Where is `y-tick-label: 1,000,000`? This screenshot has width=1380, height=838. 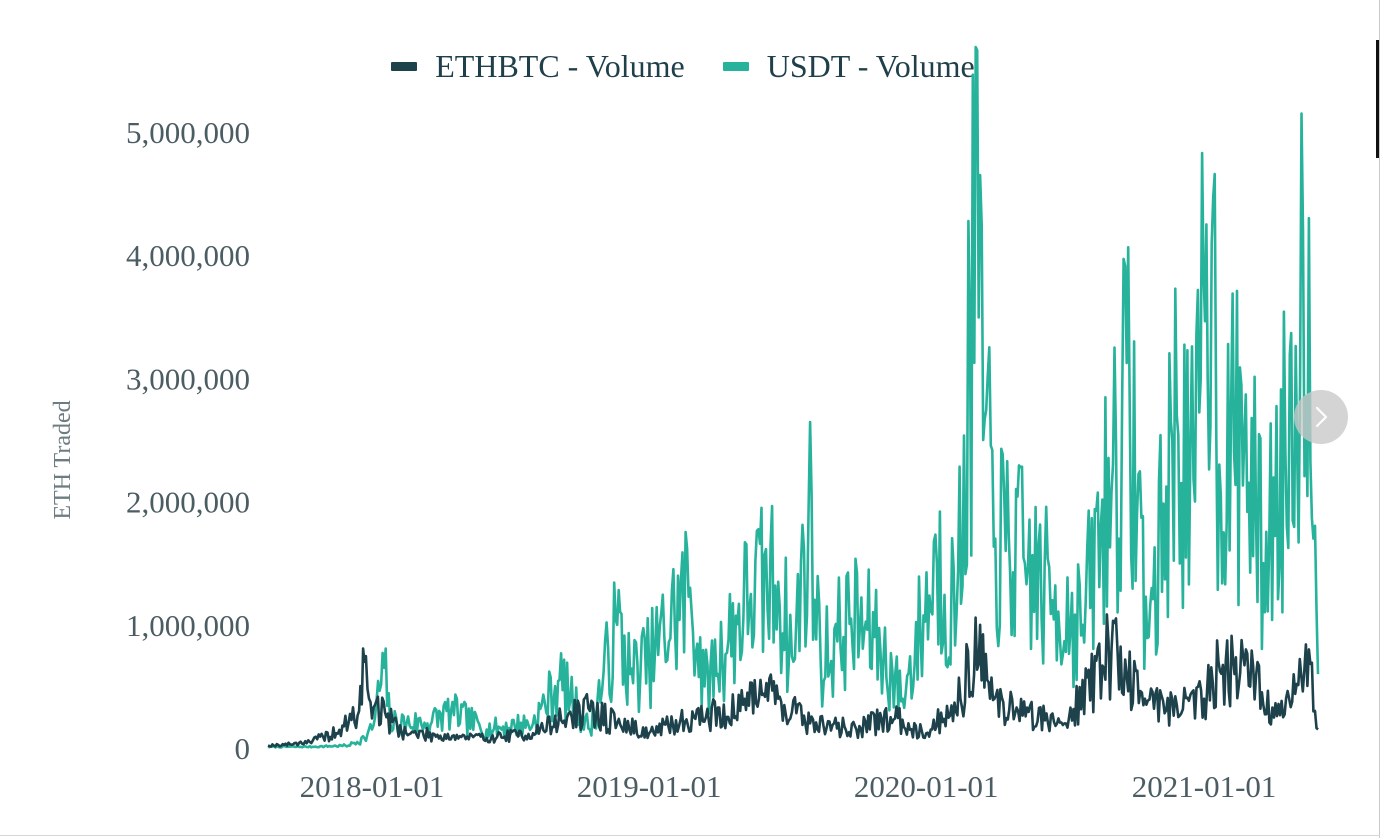 y-tick-label: 1,000,000 is located at coordinates (188, 625).